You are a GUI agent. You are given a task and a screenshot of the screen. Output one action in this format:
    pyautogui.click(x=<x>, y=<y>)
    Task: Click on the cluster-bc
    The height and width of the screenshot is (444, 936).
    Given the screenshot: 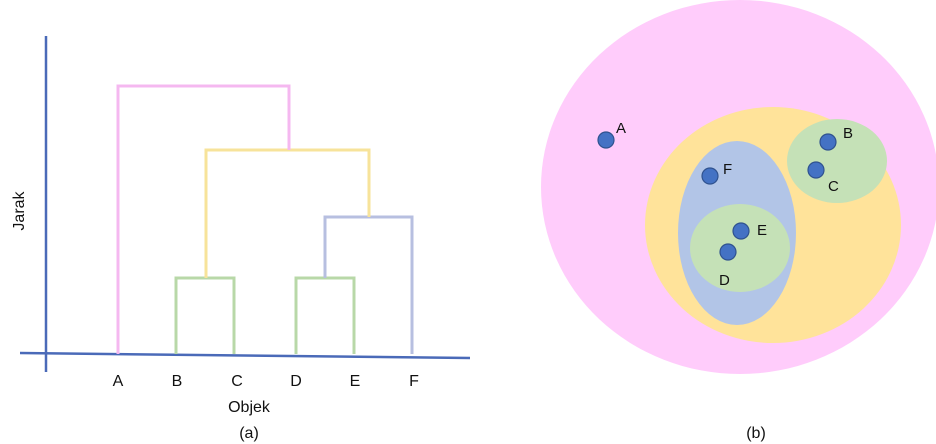 What is the action you would take?
    pyautogui.click(x=837, y=161)
    